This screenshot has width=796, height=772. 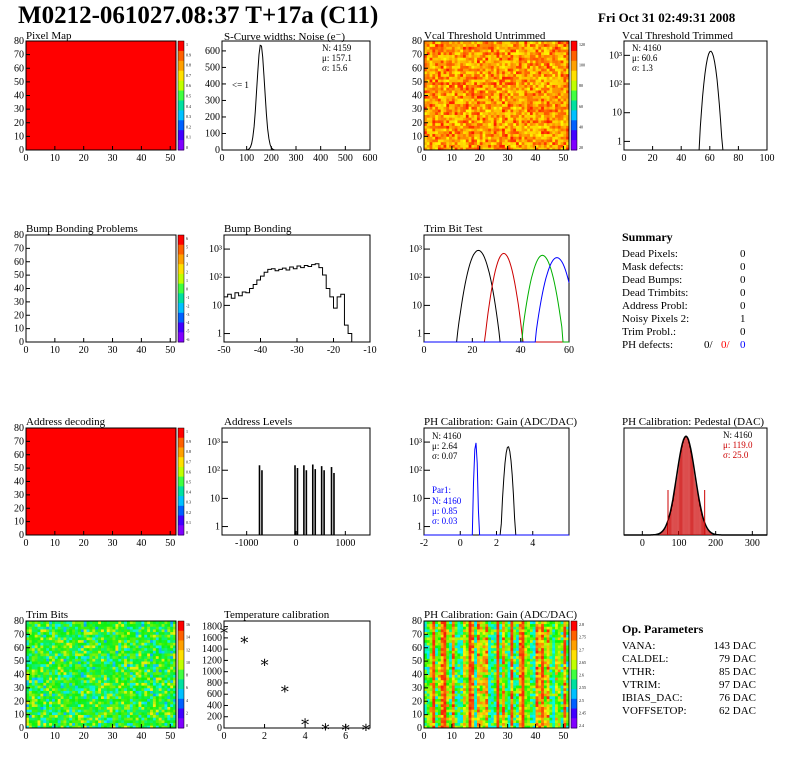 What do you see at coordinates (188, 65) in the screenshot?
I see `palette-label: 0.8` at bounding box center [188, 65].